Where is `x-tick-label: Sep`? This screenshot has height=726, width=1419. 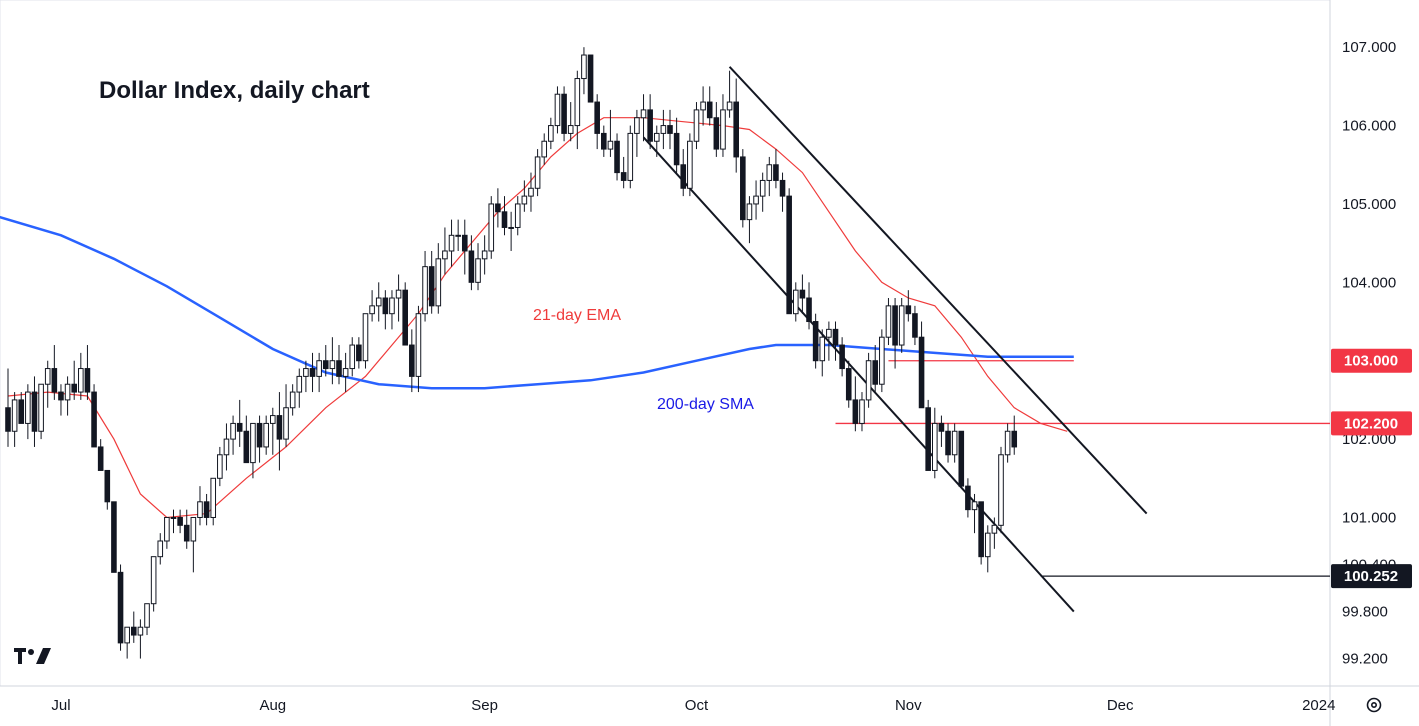 x-tick-label: Sep is located at coordinates (484, 705).